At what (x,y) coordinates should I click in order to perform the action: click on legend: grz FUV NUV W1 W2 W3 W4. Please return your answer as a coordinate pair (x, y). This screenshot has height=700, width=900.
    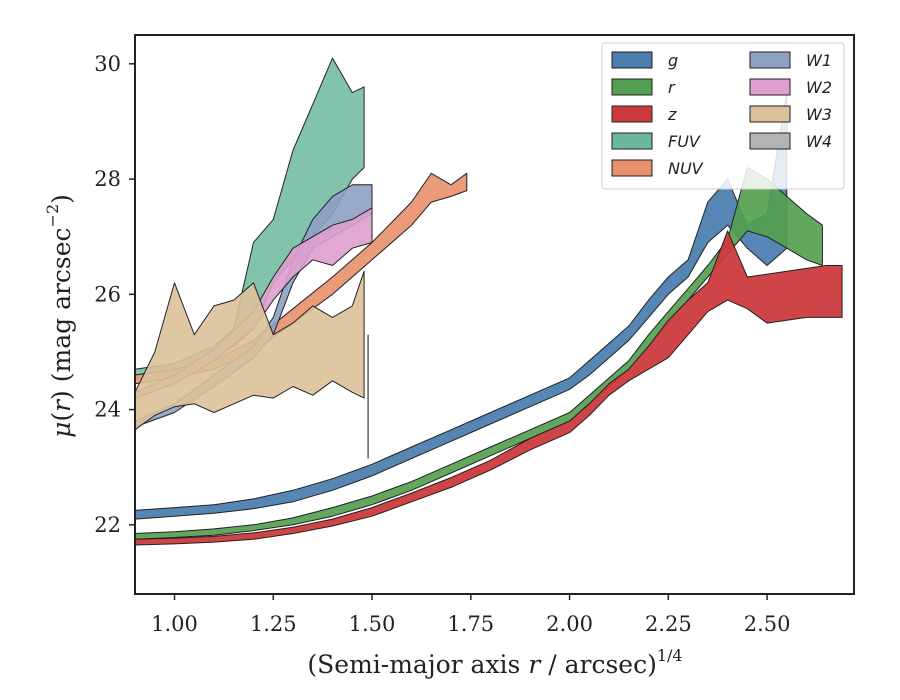
    Looking at the image, I should click on (723, 116).